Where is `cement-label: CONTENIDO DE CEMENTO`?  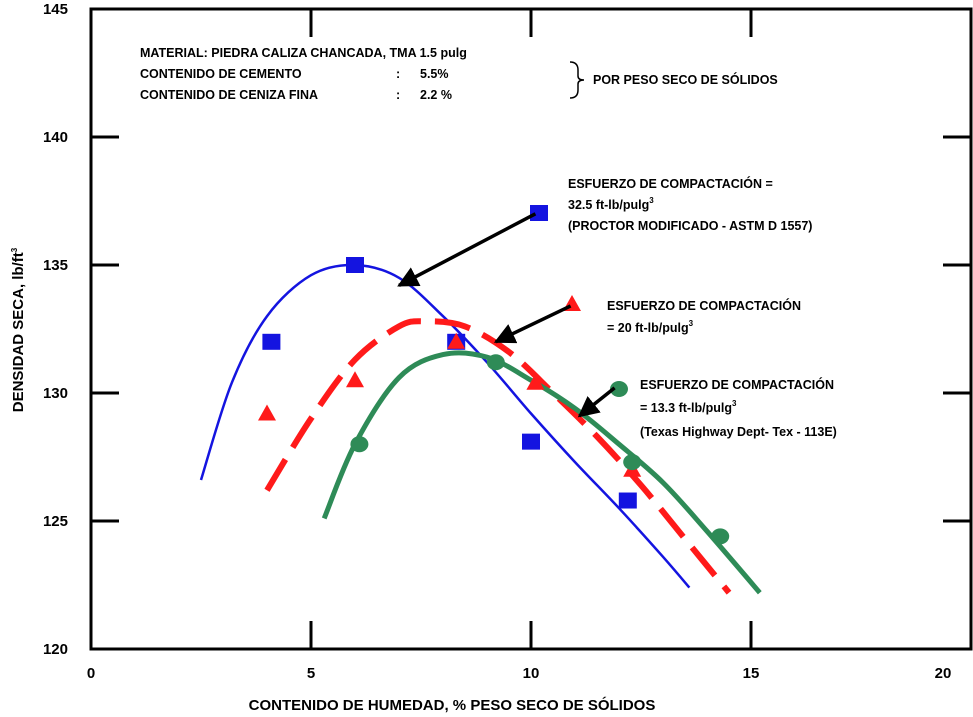
cement-label: CONTENIDO DE CEMENTO is located at coordinates (221, 74).